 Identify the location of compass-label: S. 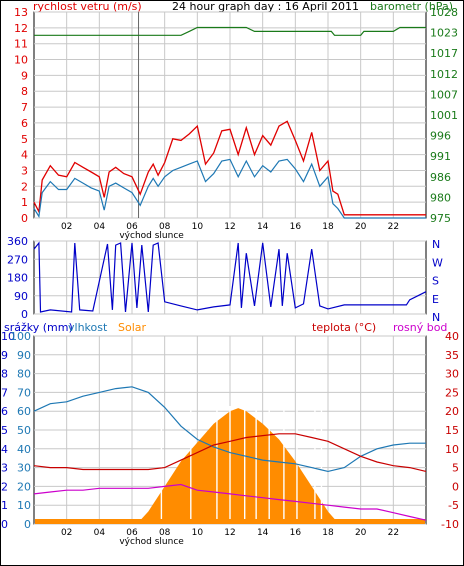
(435, 281).